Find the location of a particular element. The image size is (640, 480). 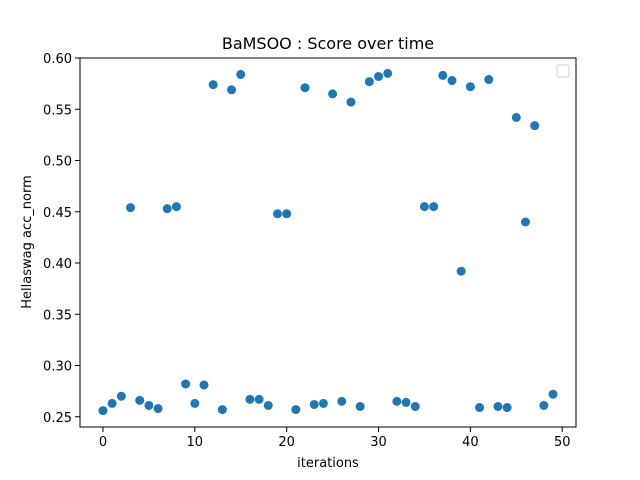

legend-box is located at coordinates (563, 71).